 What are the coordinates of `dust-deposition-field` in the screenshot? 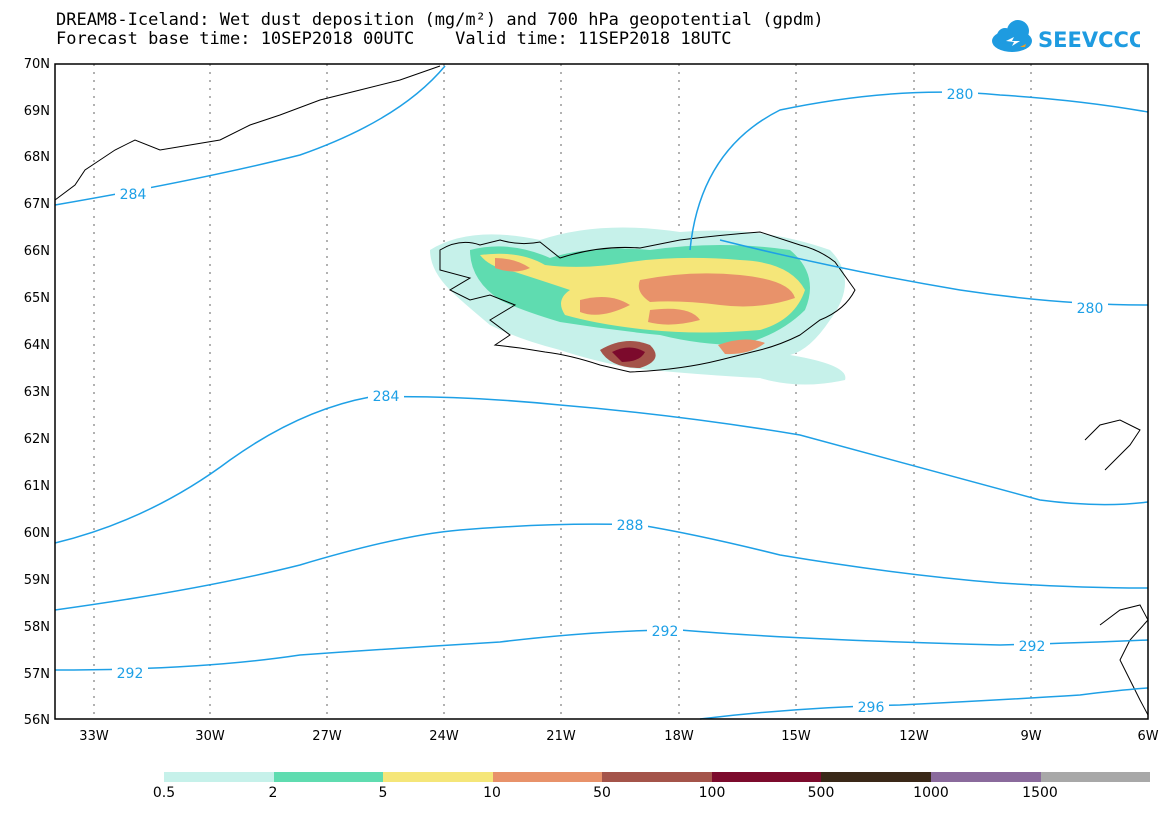 It's located at (638, 306).